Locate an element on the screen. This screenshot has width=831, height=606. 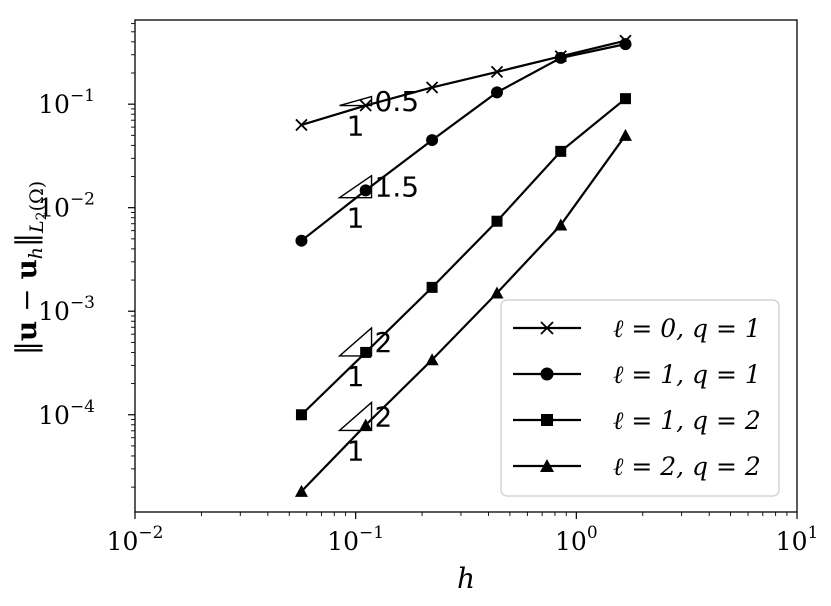
slope-triangle-1: 0.51 is located at coordinates (379, 114).